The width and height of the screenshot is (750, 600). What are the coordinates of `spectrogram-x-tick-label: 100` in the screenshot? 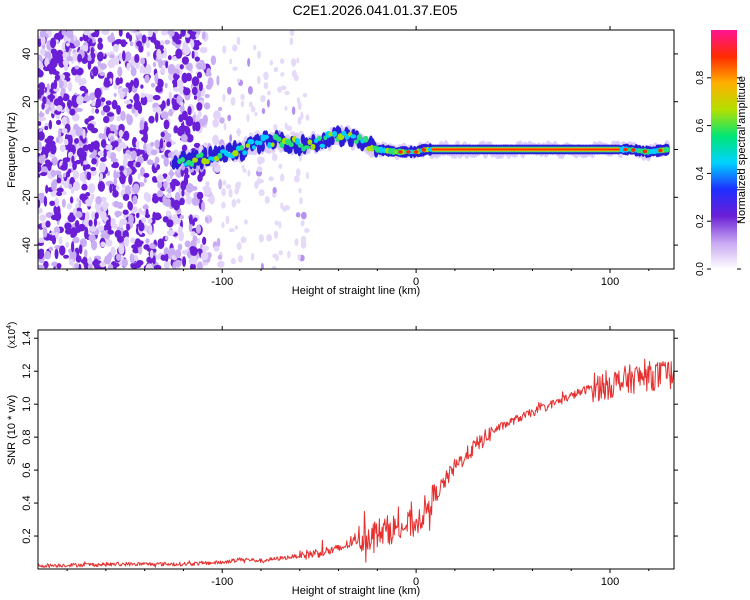 It's located at (610, 282).